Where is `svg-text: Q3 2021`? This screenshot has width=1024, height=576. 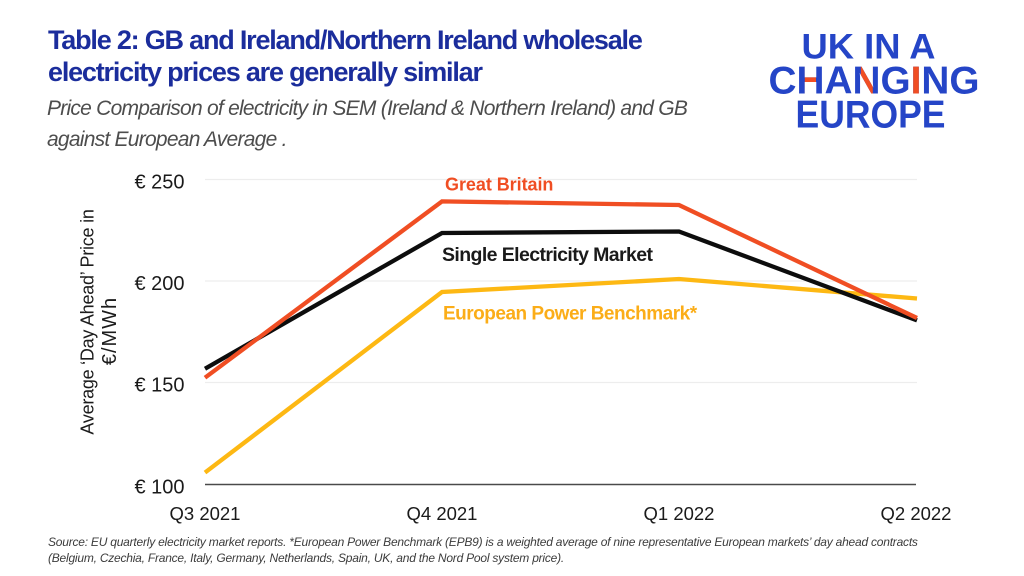 svg-text: Q3 2021 is located at coordinates (205, 513).